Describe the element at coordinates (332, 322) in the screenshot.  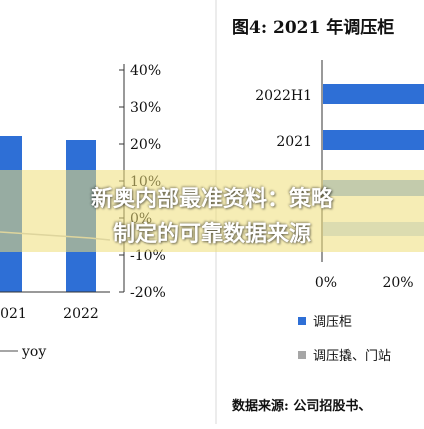
I see `legend-label-0: 调压柜` at that location.